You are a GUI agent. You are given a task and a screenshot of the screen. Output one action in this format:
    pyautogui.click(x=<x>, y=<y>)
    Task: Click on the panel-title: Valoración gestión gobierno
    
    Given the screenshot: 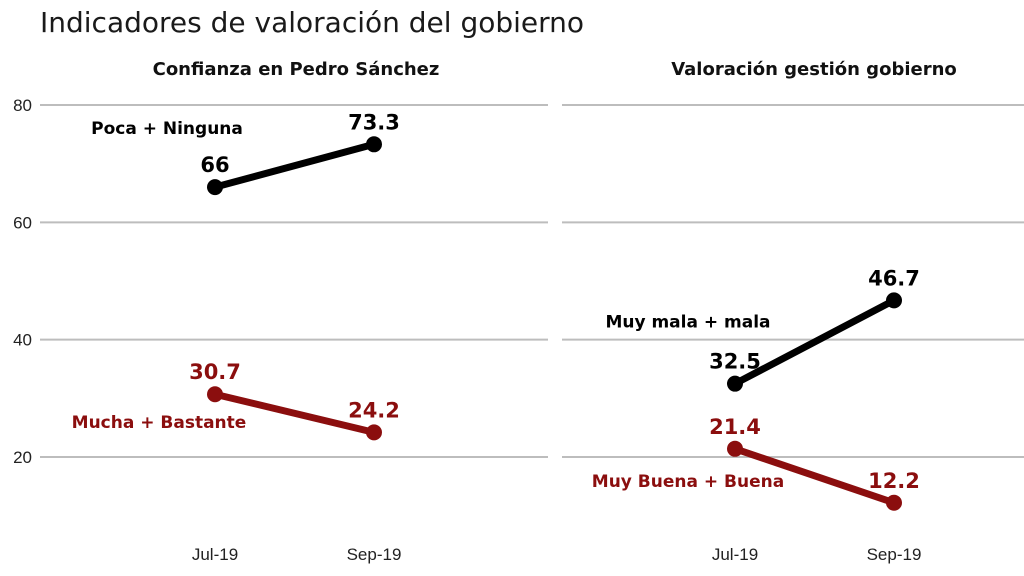 What is the action you would take?
    pyautogui.click(x=814, y=69)
    